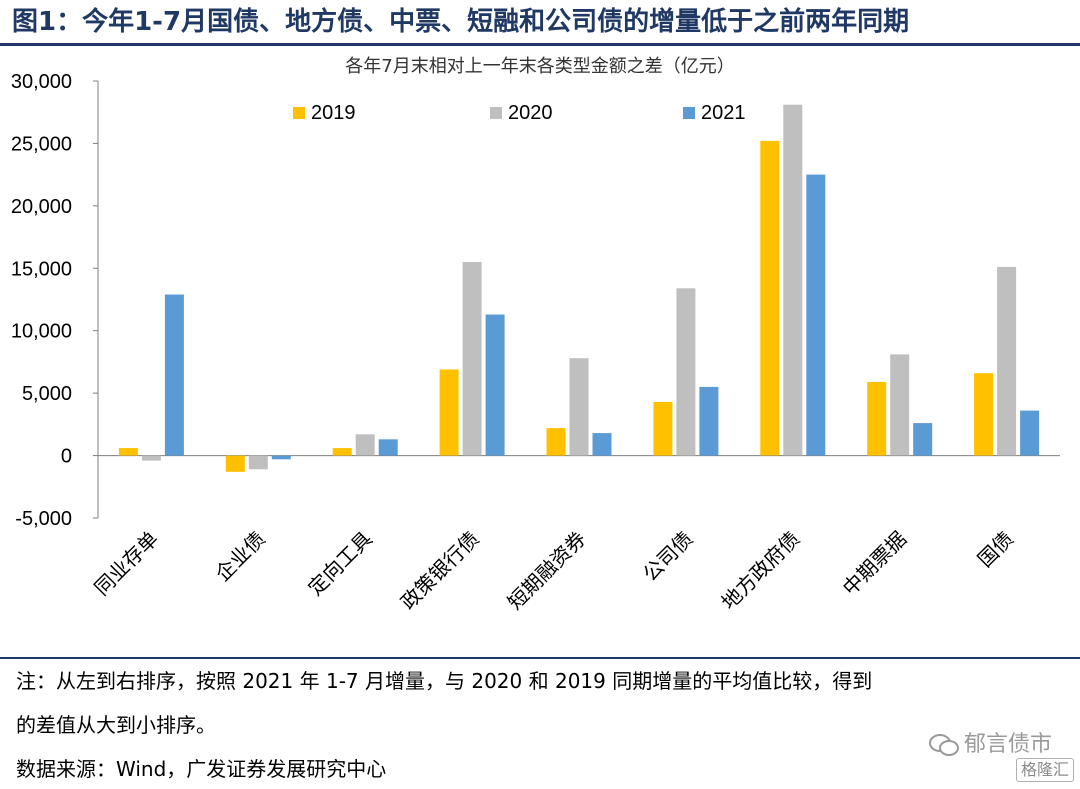  I want to click on x-category-label: 短期融资券, so click(547, 571).